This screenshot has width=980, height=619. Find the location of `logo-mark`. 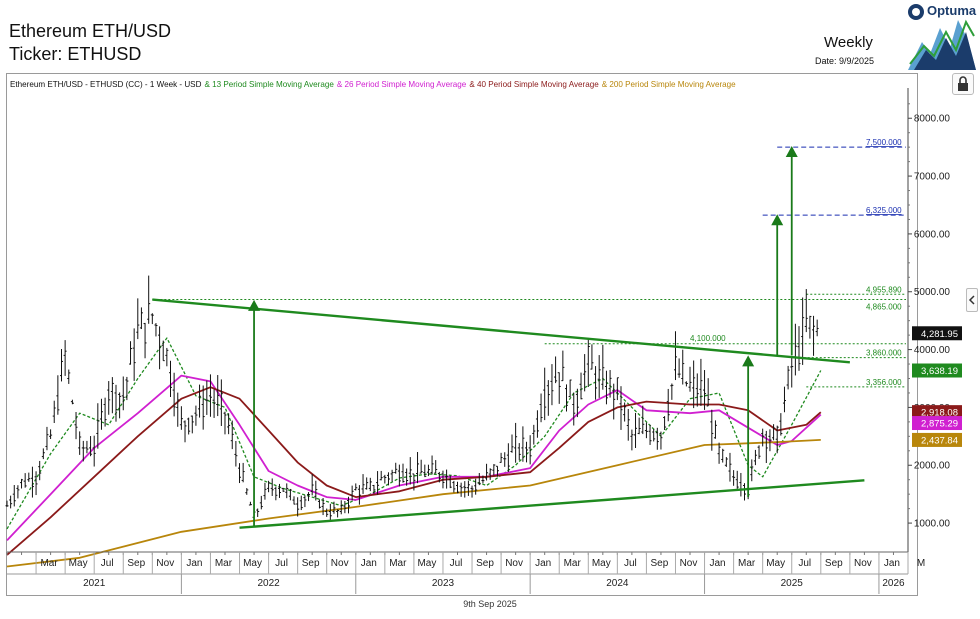

logo-mark is located at coordinates (942, 37).